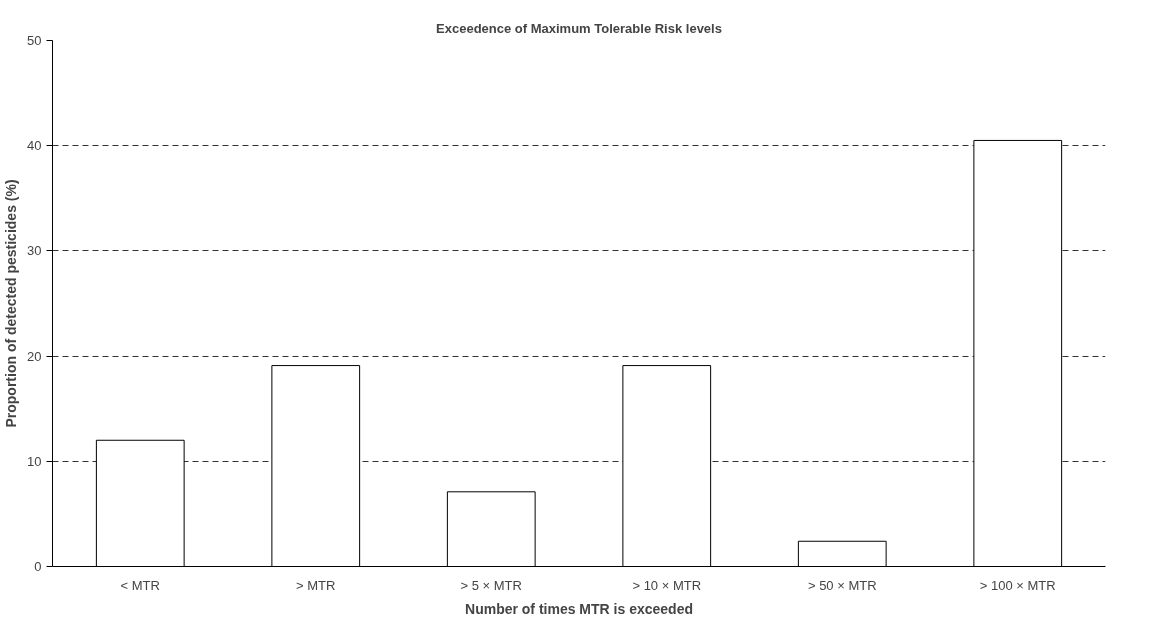 This screenshot has width=1165, height=619. Describe the element at coordinates (34, 40) in the screenshot. I see `y-tick-label: 50` at that location.